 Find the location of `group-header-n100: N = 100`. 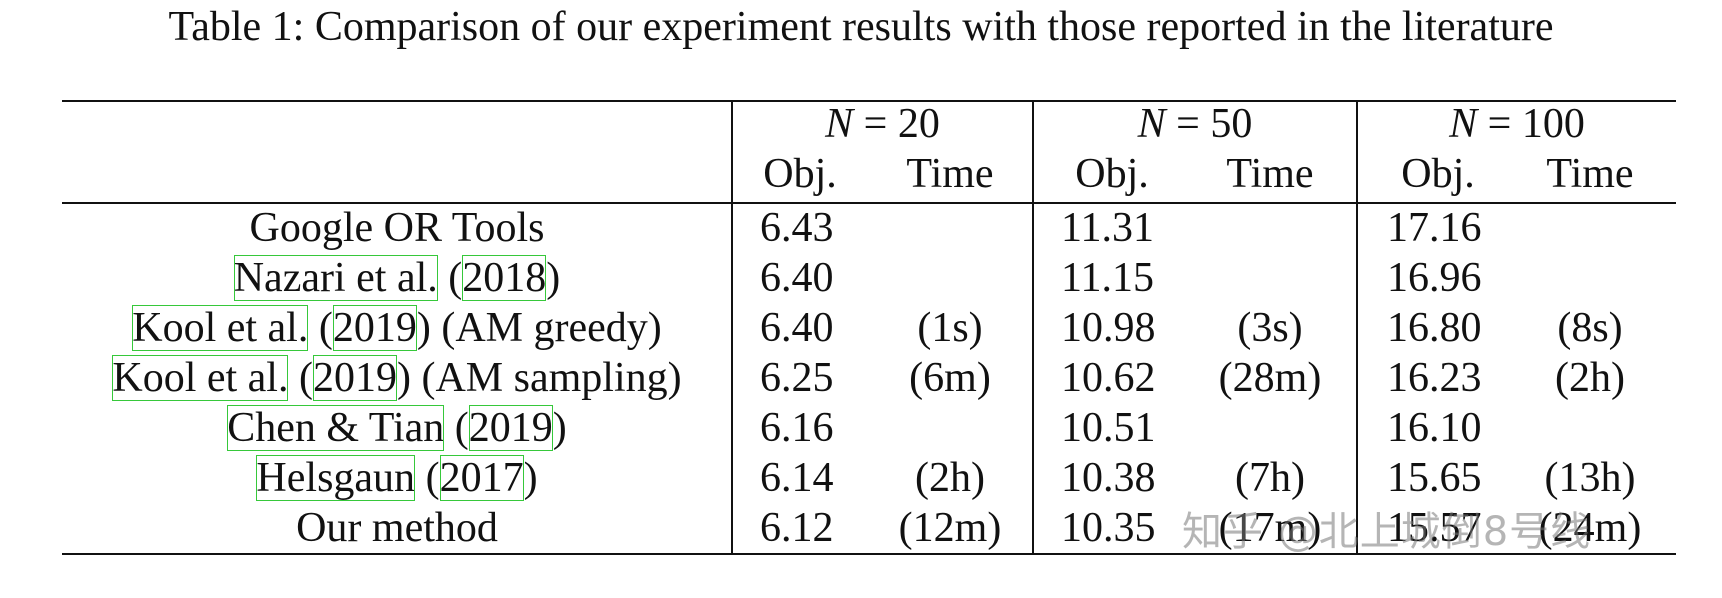

group-header-n100: N = 100 is located at coordinates (1517, 124).